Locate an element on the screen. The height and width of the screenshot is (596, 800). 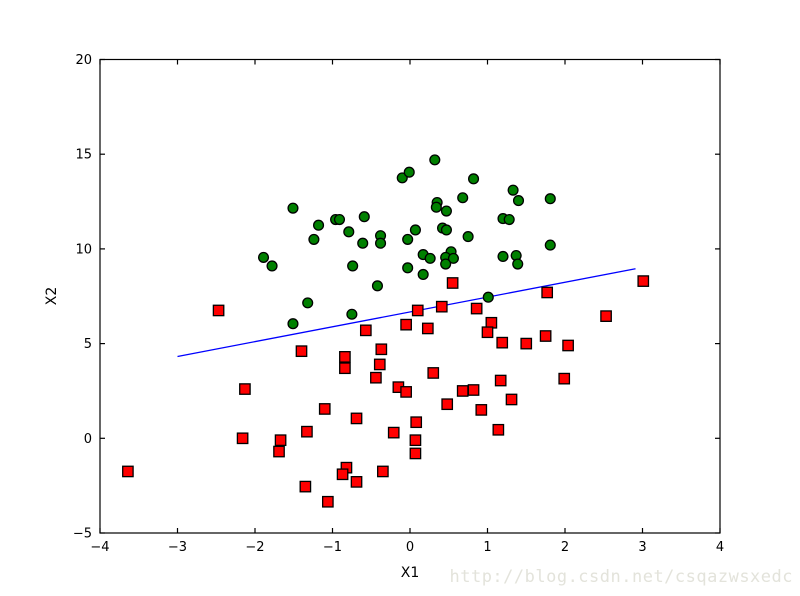
x-tick-label: 4 is located at coordinates (720, 547).